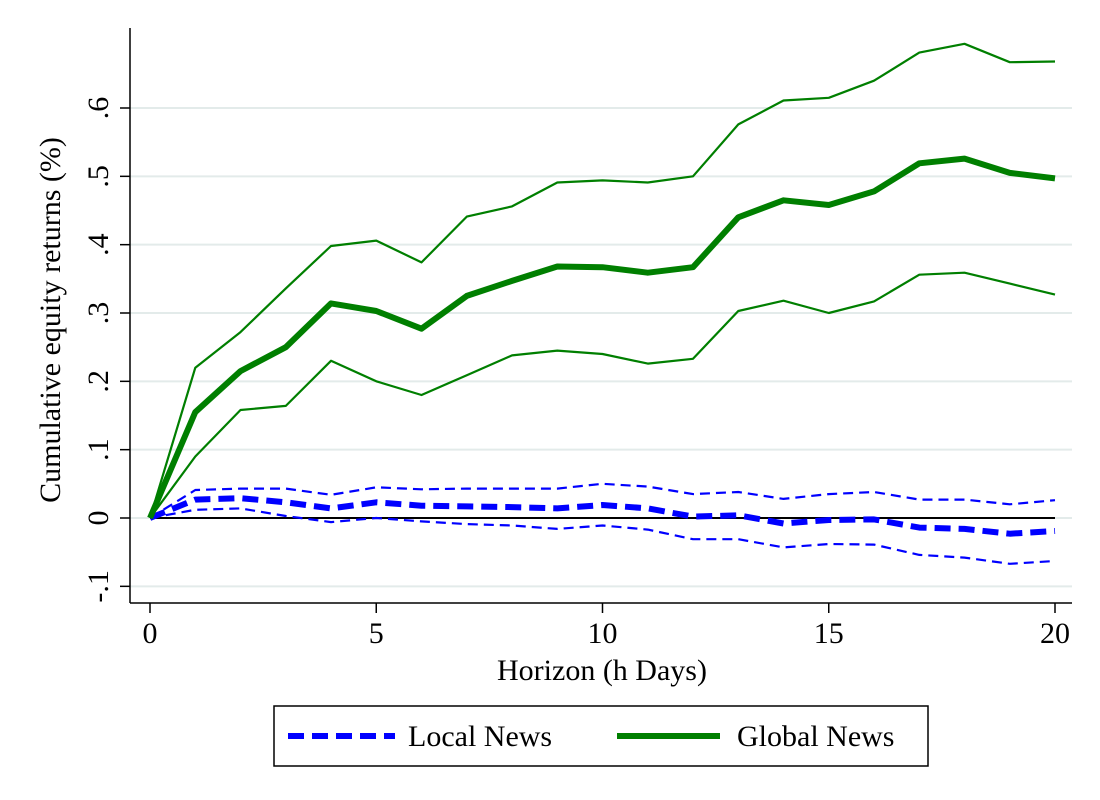 This screenshot has width=1100, height=800. I want to click on y-tick-label: .5, so click(98, 176).